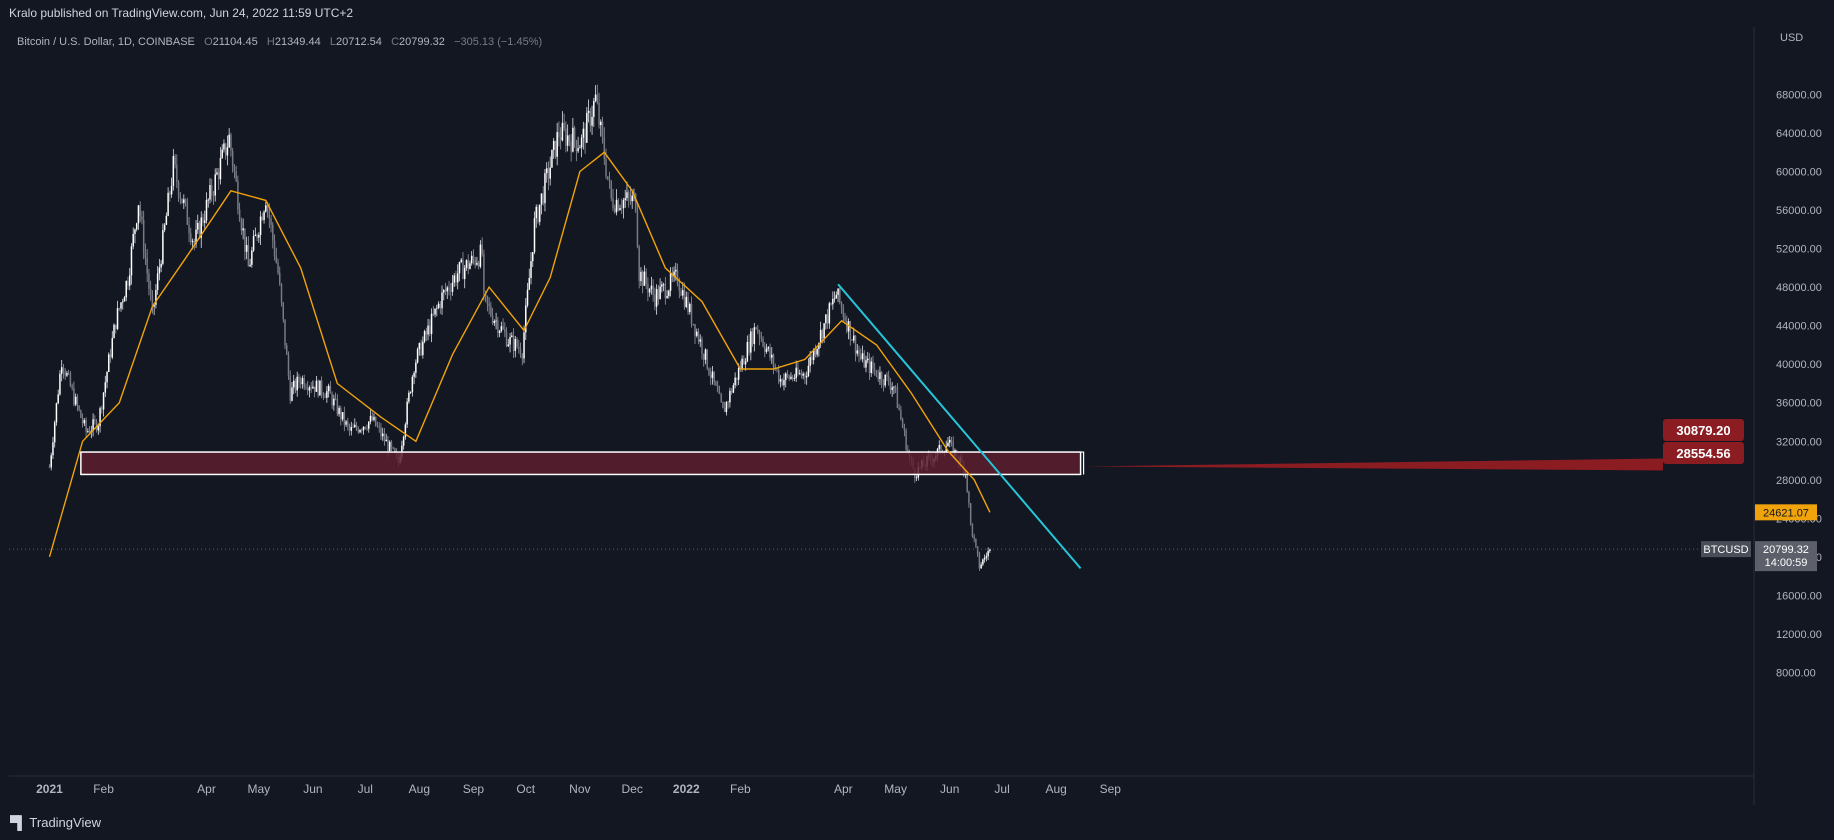 This screenshot has width=1834, height=840. What do you see at coordinates (1799, 442) in the screenshot?
I see `price-tick-label: 32000.00` at bounding box center [1799, 442].